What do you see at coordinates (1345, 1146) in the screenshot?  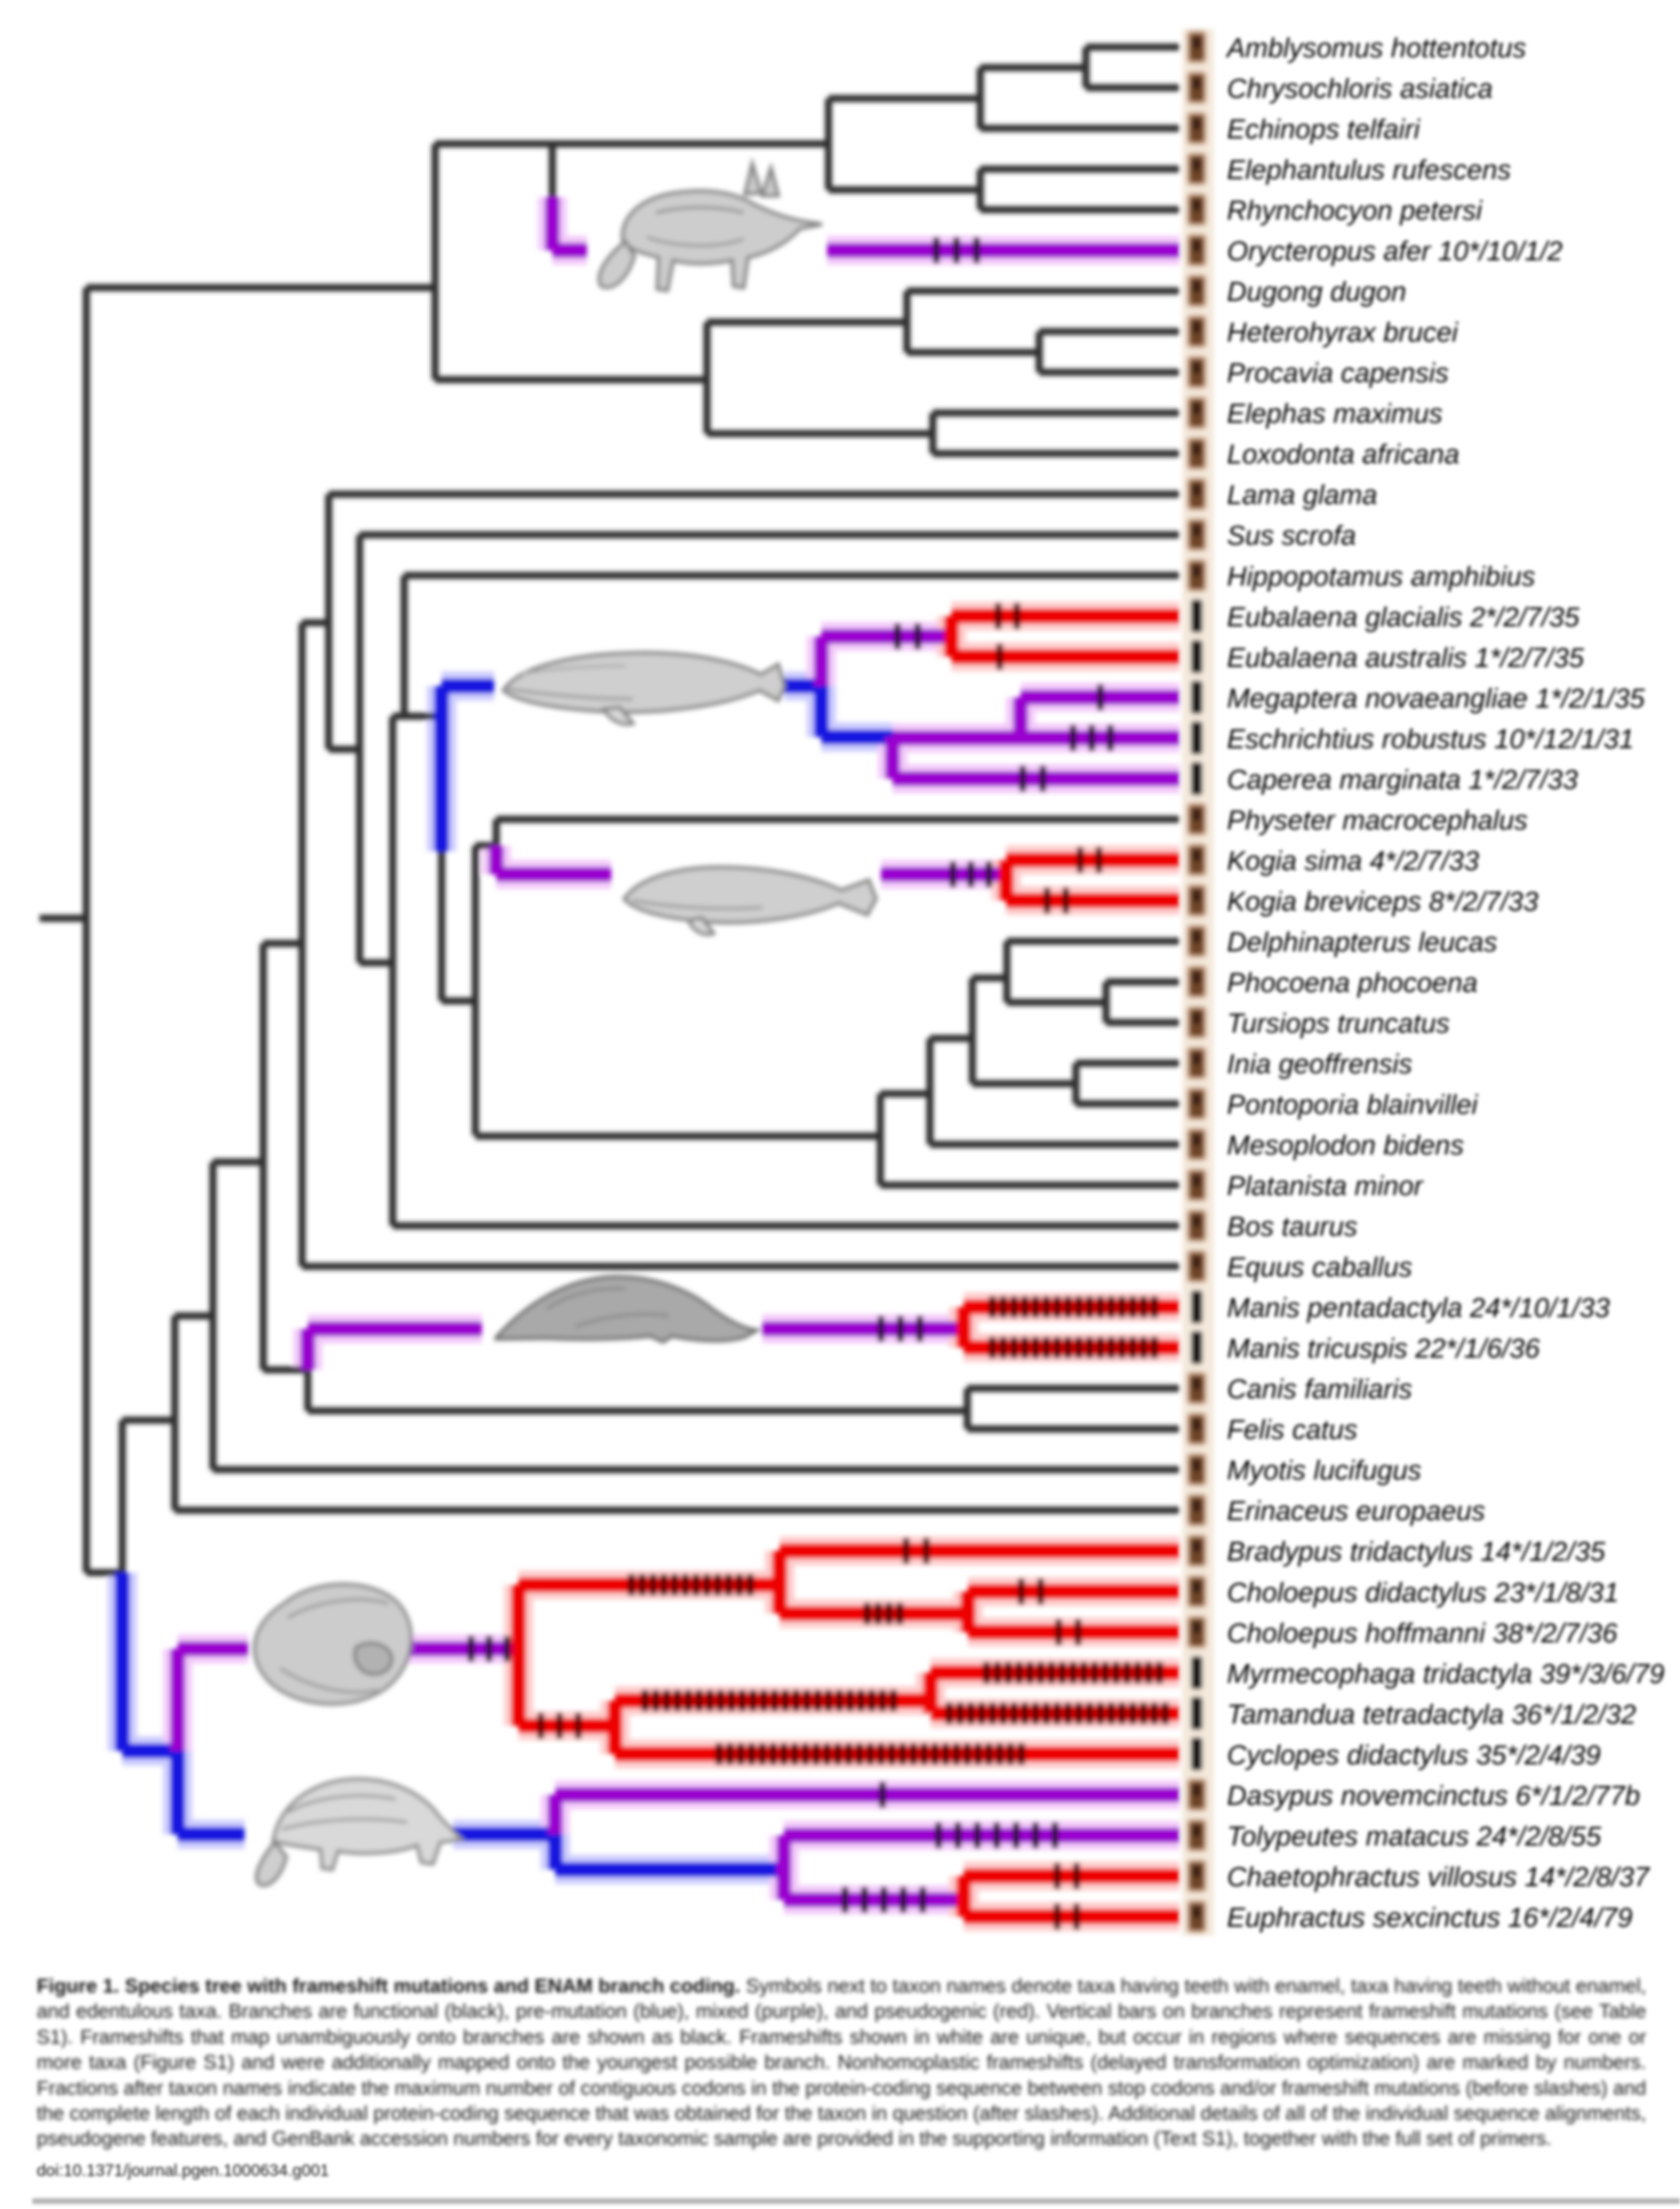 I see `svg-text: Mesoplodon bidens` at bounding box center [1345, 1146].